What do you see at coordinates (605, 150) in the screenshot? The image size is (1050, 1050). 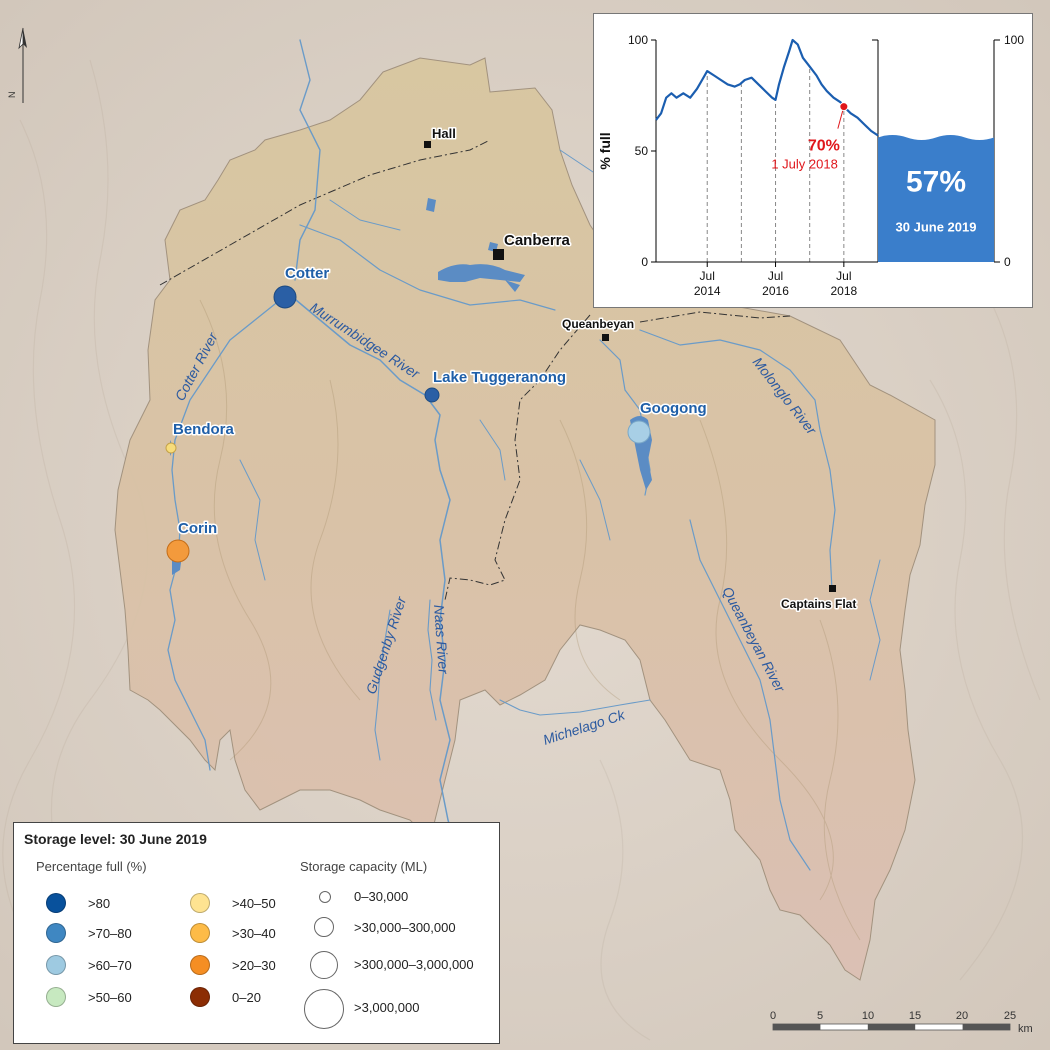 I see `y-axis-title: % full` at bounding box center [605, 150].